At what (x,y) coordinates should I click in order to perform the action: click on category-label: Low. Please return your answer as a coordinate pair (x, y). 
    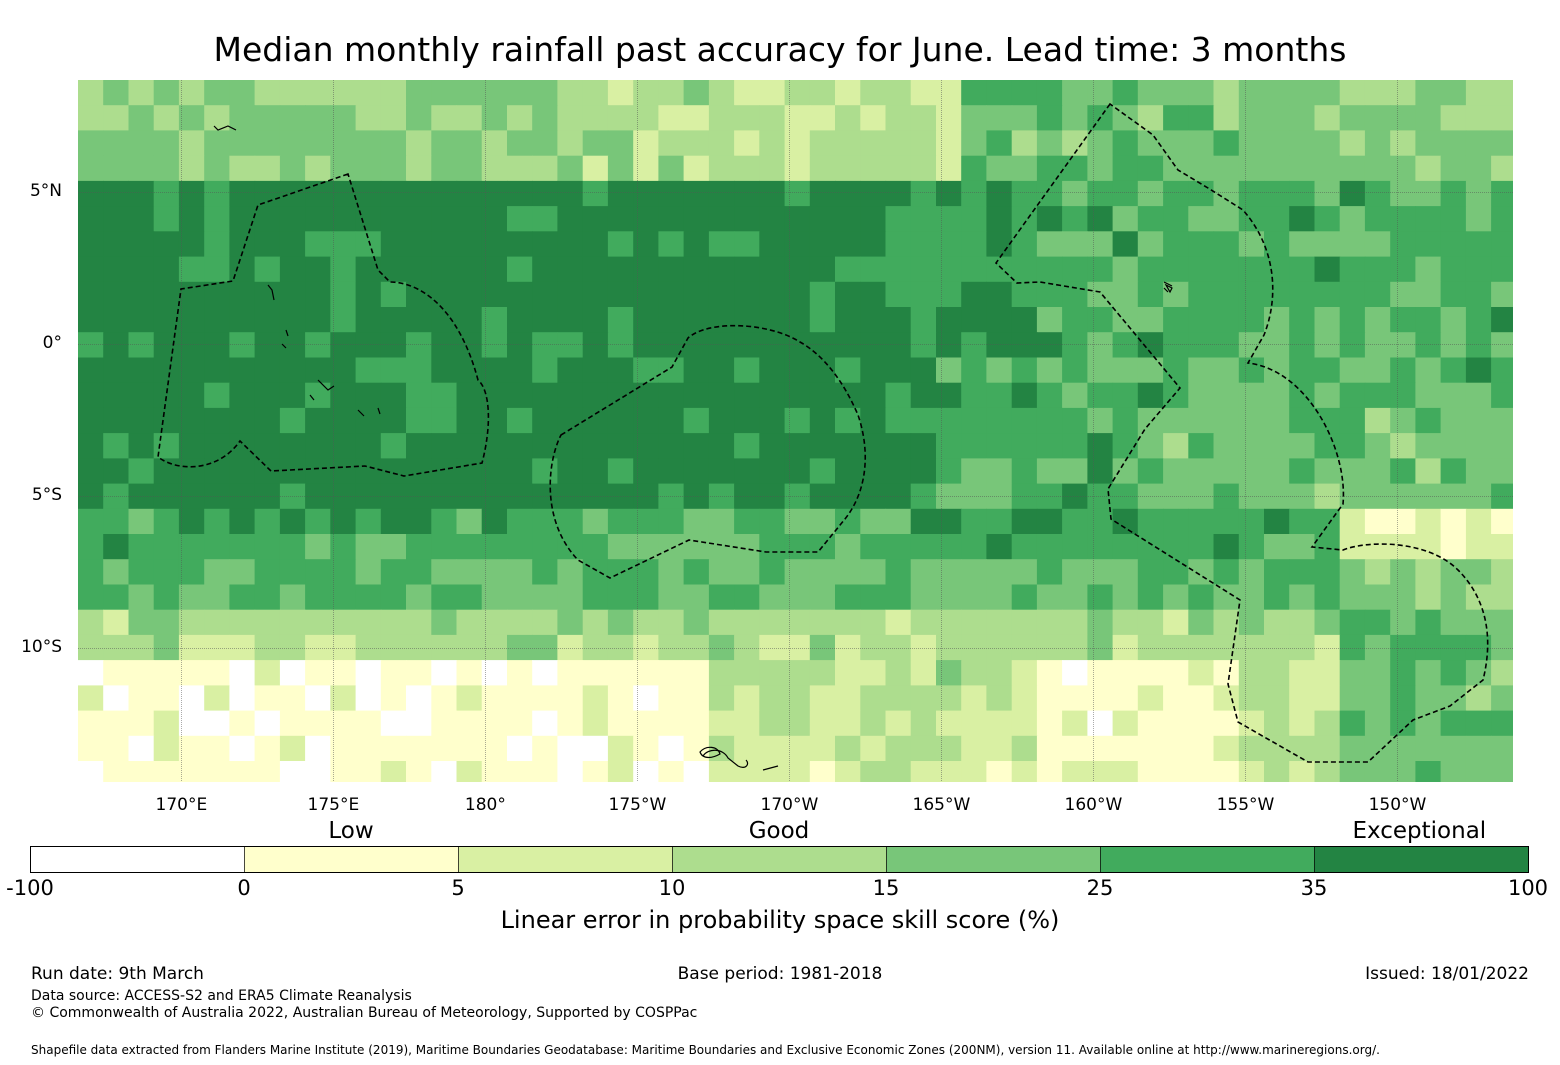
    Looking at the image, I should click on (351, 831).